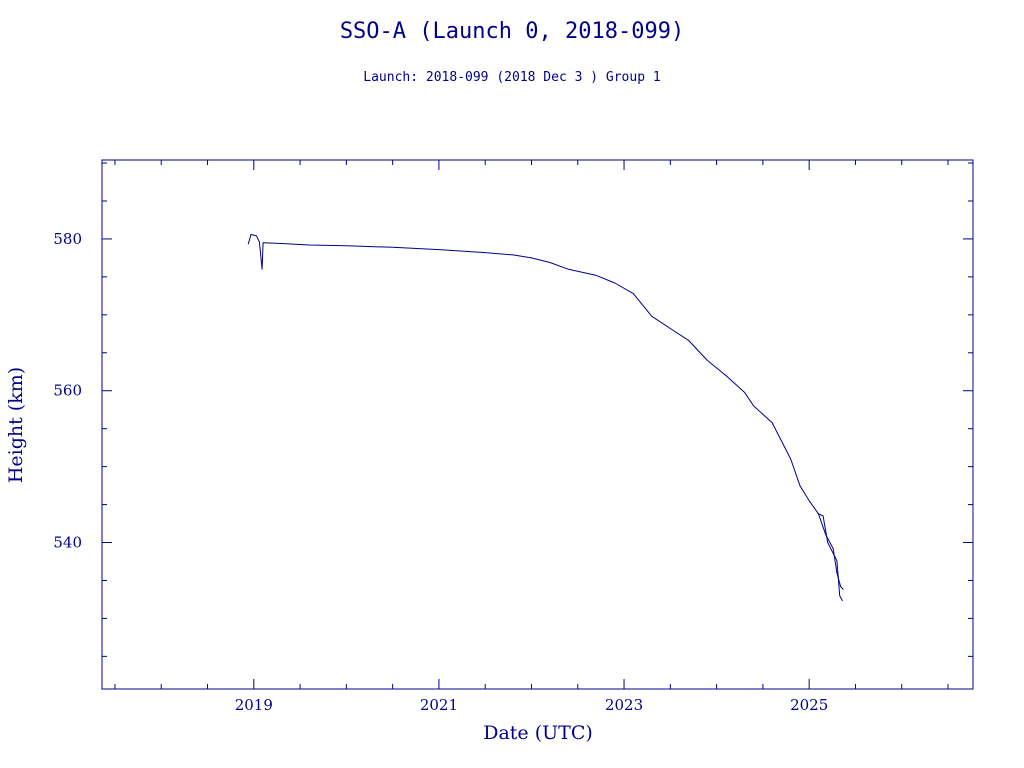  What do you see at coordinates (439, 705) in the screenshot?
I see `x-tick-label: 2021` at bounding box center [439, 705].